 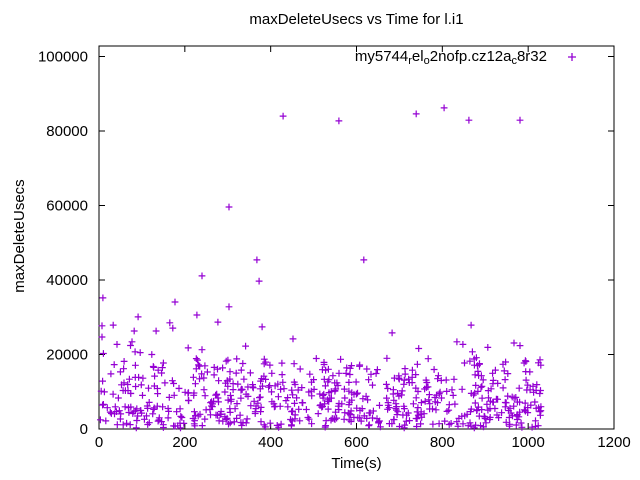 What do you see at coordinates (410, 61) in the screenshot?
I see `legend-subscript-segment: r` at bounding box center [410, 61].